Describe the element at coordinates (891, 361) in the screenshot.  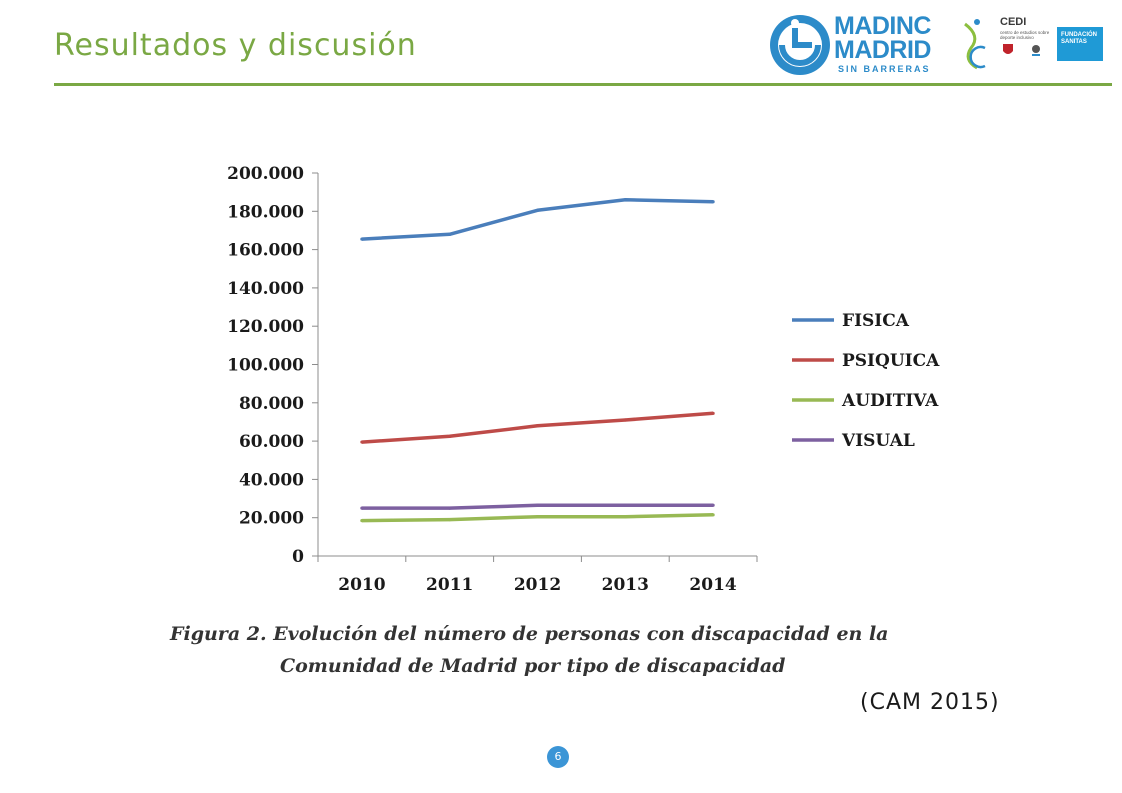
I see `legend-label-psiquica: PSIQUICA` at that location.